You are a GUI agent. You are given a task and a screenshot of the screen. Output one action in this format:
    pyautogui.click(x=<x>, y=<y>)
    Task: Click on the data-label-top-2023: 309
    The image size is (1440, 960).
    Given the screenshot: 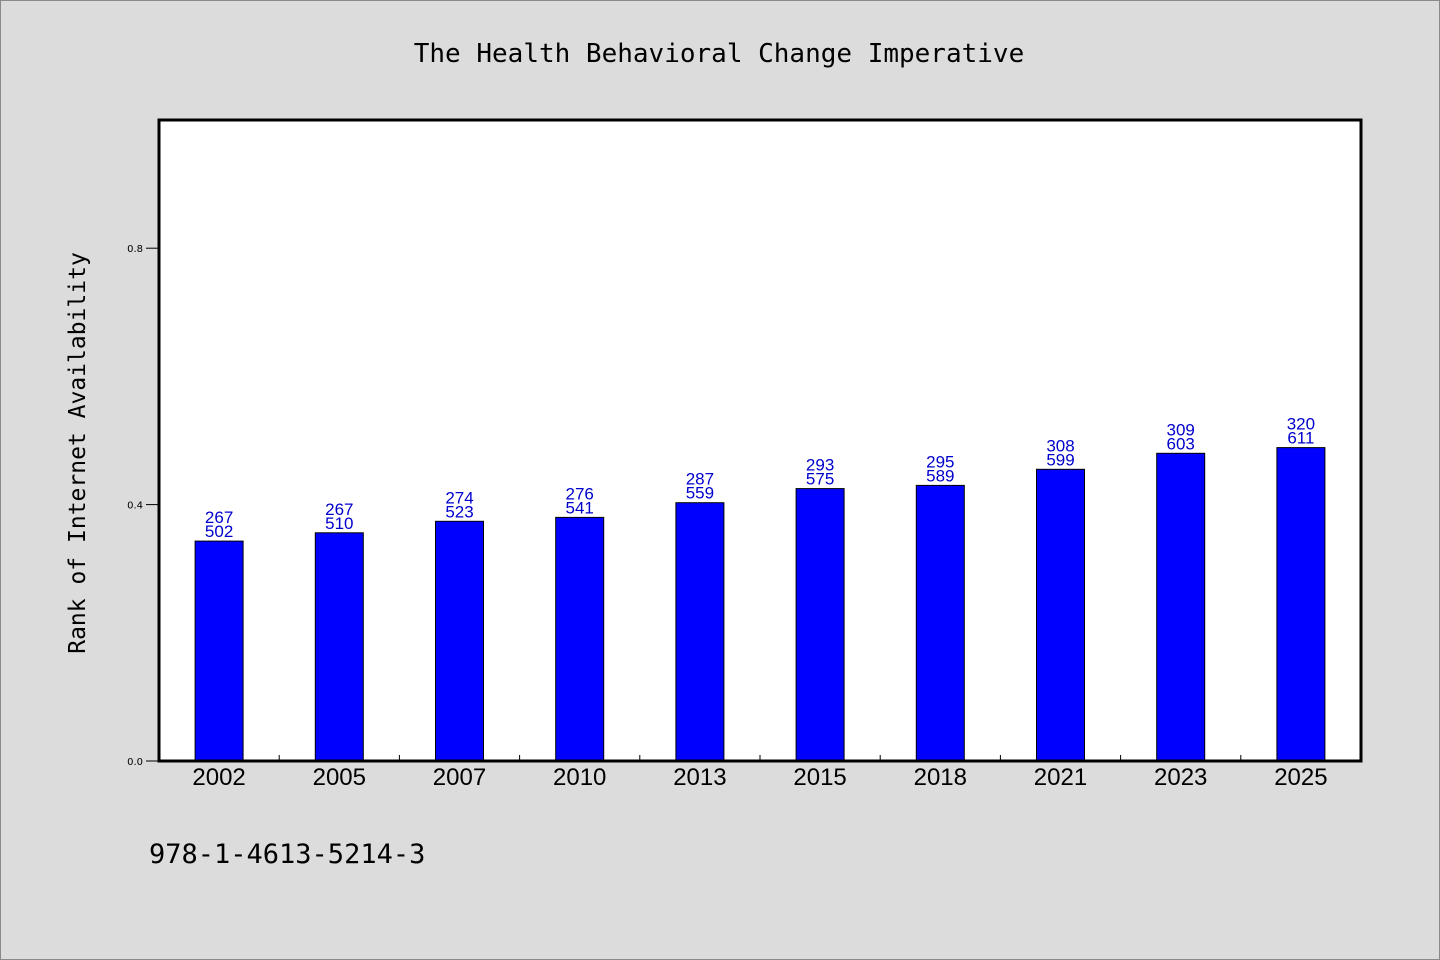 What is the action you would take?
    pyautogui.click(x=1181, y=429)
    